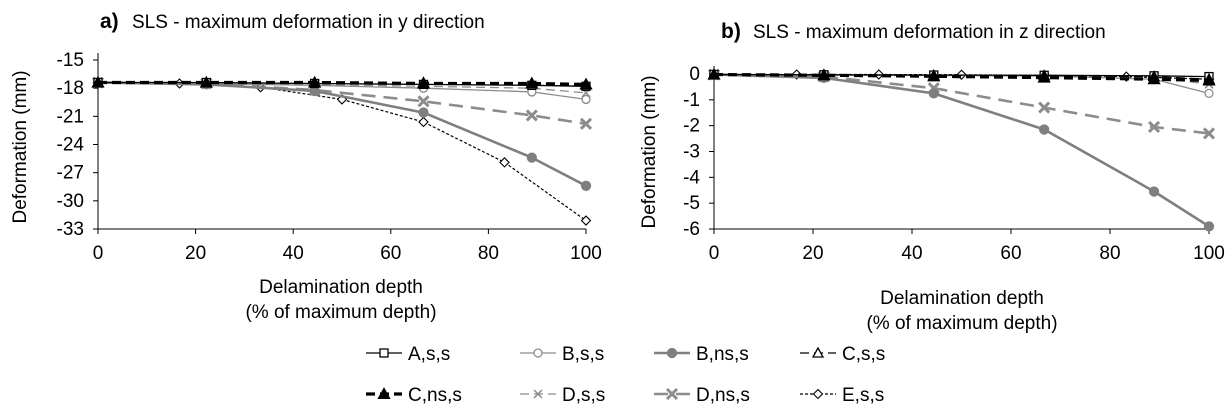  What do you see at coordinates (341, 287) in the screenshot?
I see `chart-a-xlabel: Delamination depth` at bounding box center [341, 287].